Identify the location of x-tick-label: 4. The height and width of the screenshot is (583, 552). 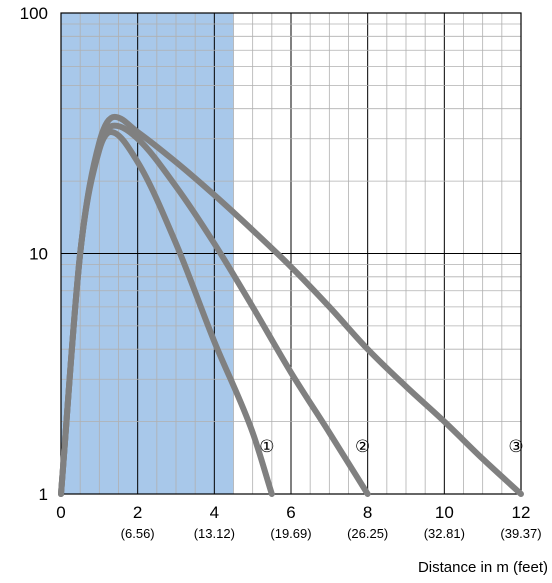
(214, 512).